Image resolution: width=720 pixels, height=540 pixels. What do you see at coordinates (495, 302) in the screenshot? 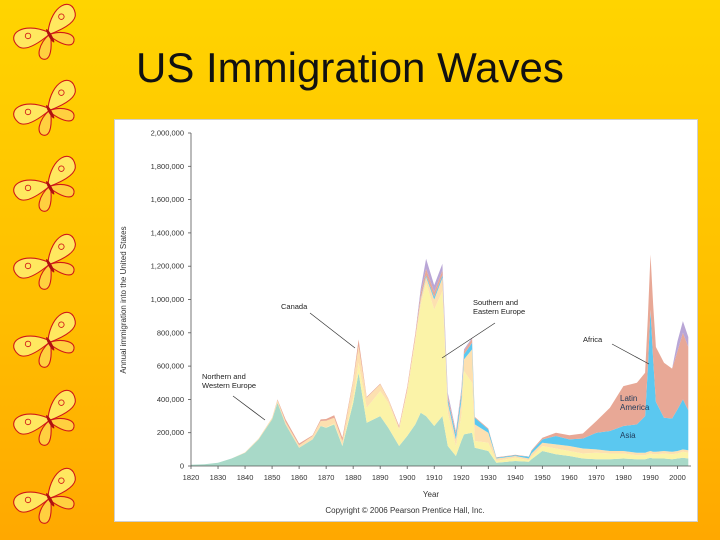
I see `annotation-line: Southern and` at bounding box center [495, 302].